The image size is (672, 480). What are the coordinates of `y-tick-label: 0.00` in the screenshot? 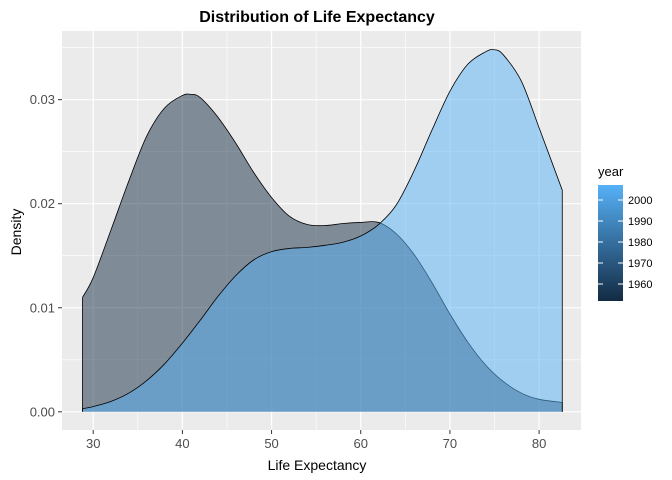 It's located at (42, 411).